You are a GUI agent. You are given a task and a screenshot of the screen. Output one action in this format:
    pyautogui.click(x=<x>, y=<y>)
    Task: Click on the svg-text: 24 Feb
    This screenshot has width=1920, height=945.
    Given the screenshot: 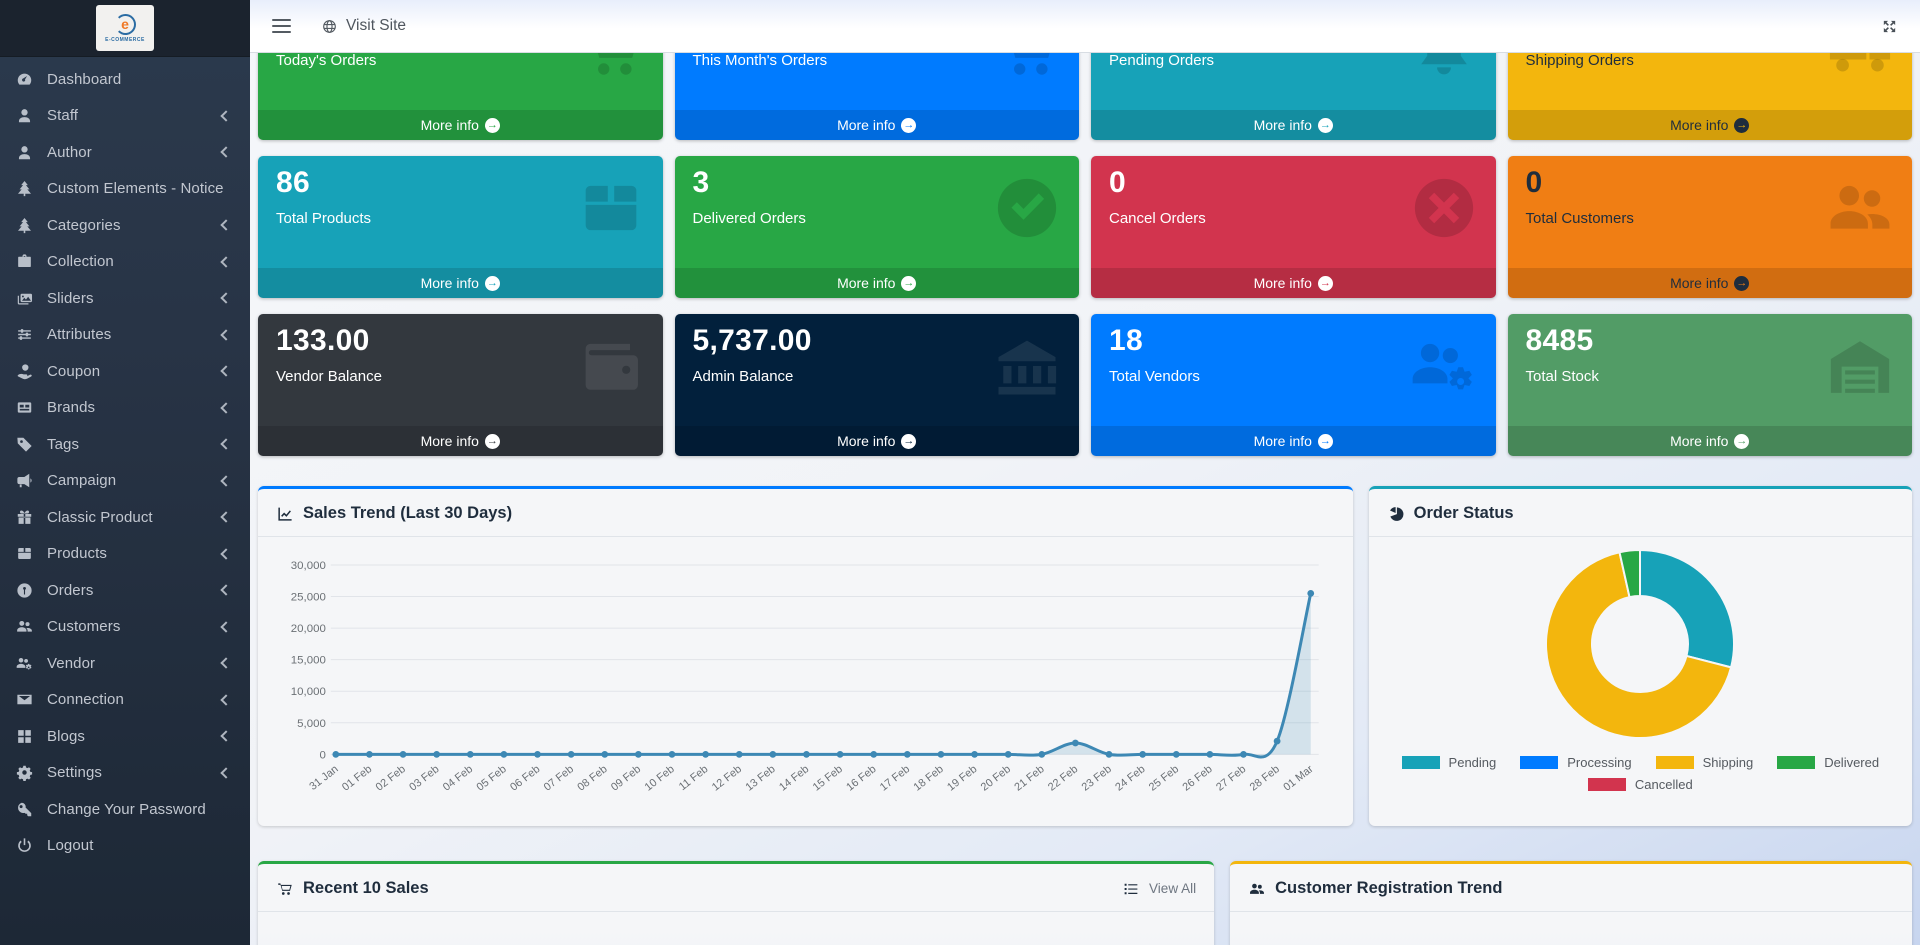 What is the action you would take?
    pyautogui.click(x=1130, y=778)
    